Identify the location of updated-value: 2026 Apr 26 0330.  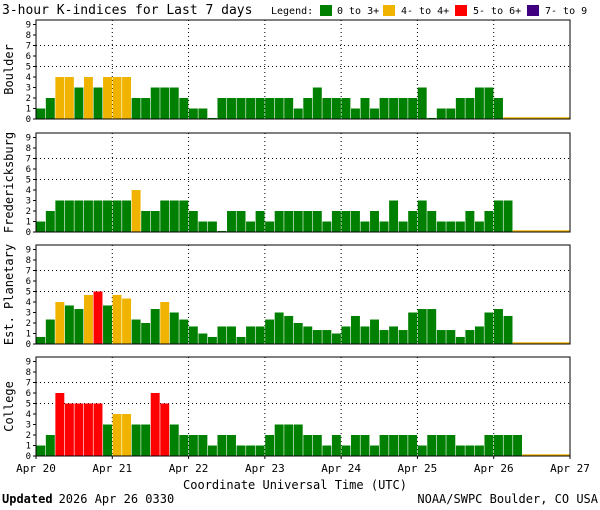
(117, 499).